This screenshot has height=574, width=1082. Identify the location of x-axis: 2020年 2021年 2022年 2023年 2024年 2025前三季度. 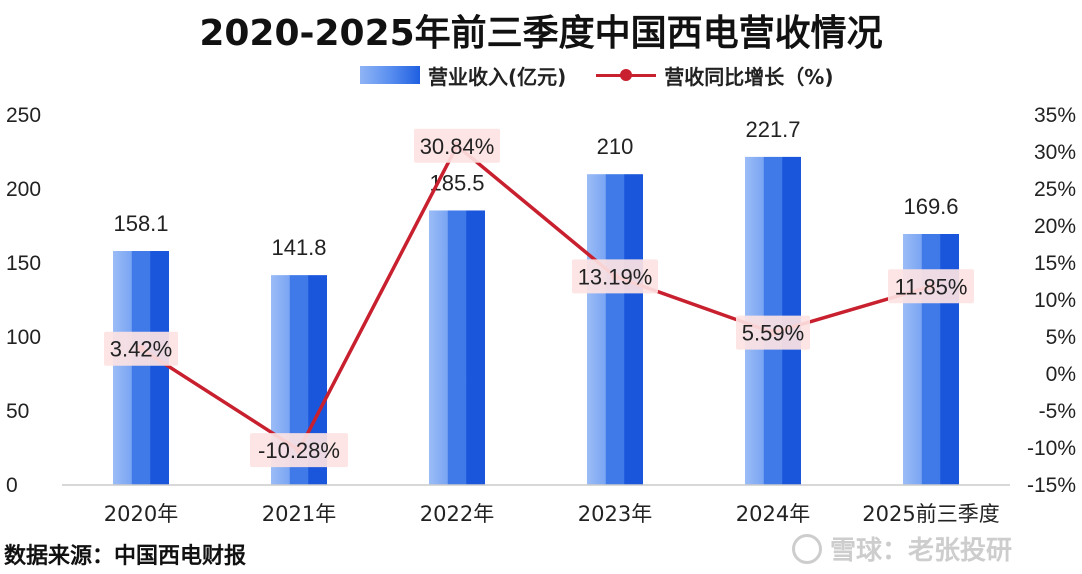
(552, 514).